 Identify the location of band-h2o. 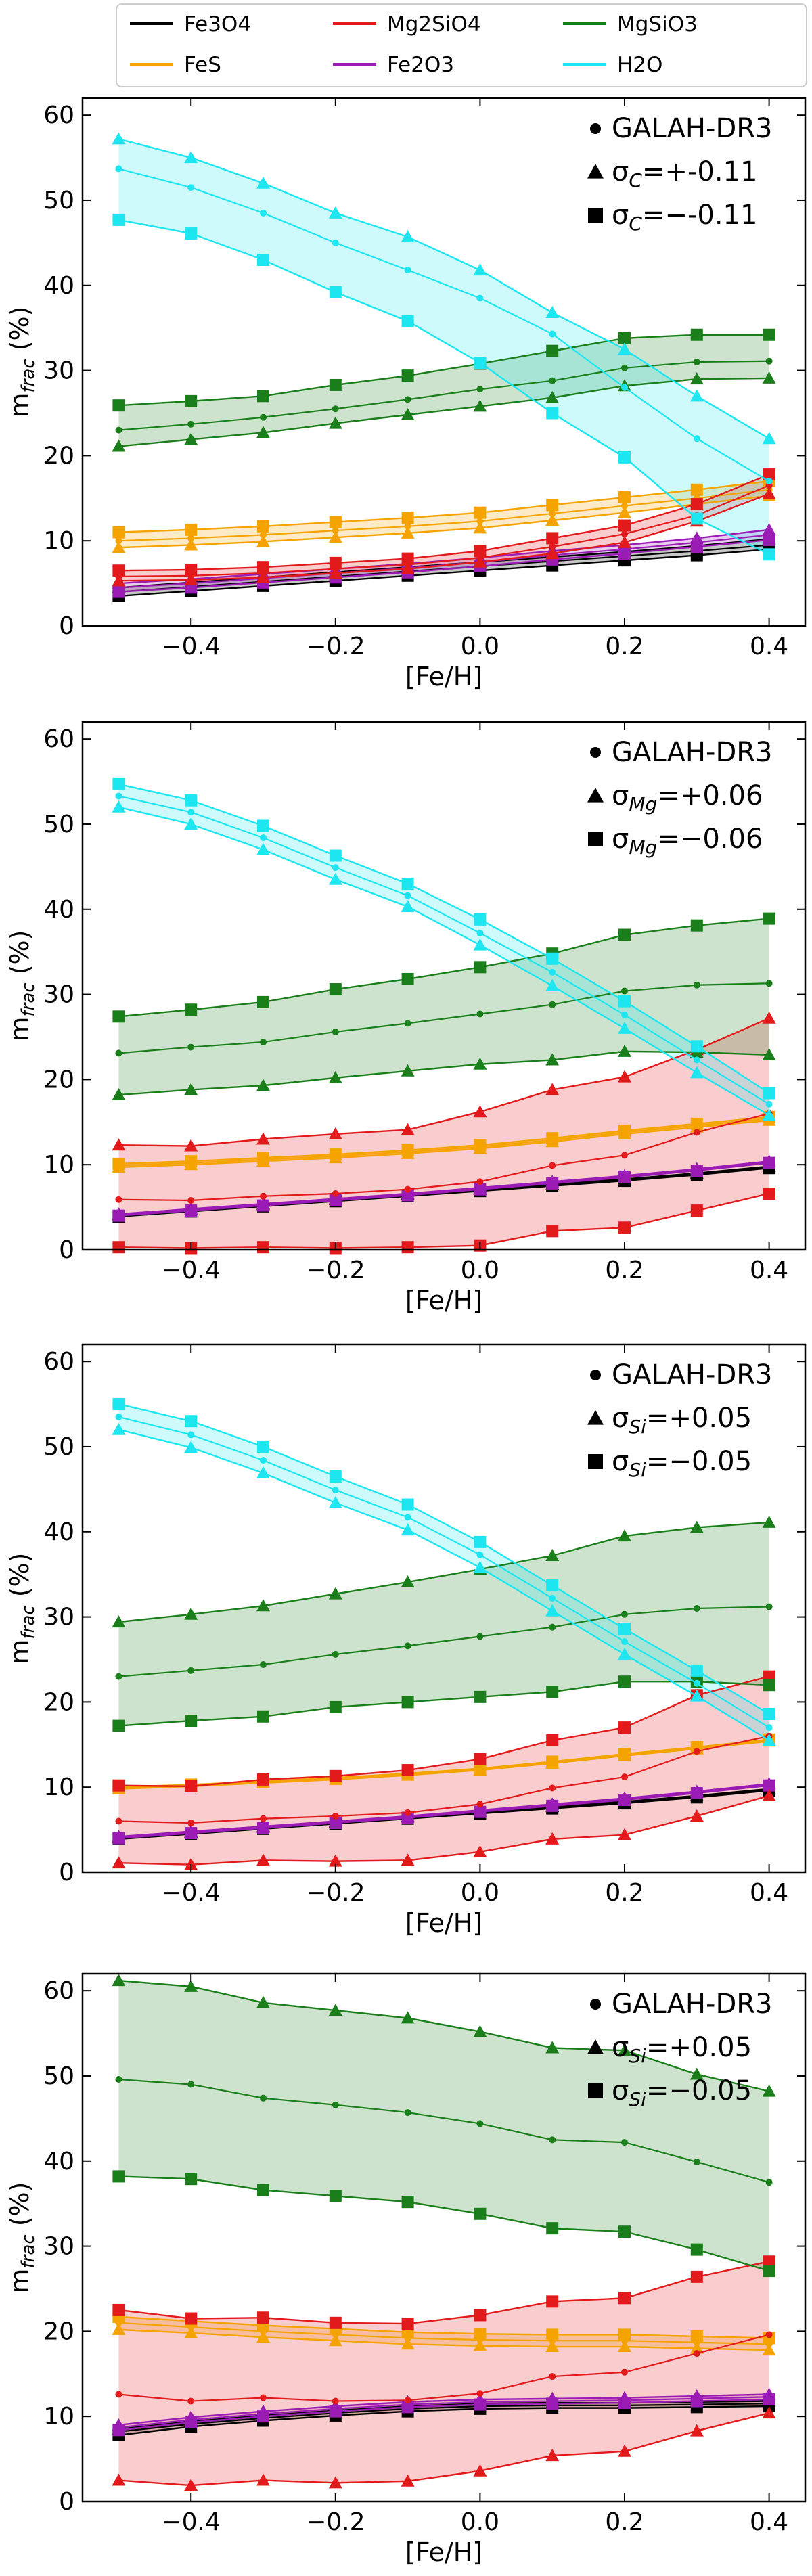
(443, 950).